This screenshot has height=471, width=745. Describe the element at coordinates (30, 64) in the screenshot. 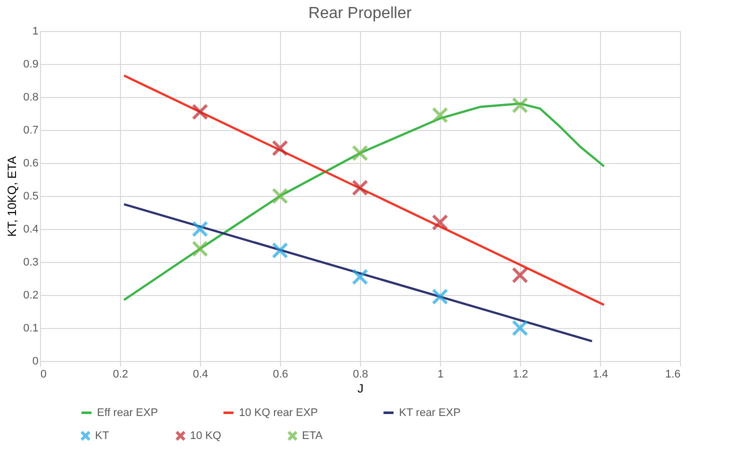

I see `y-tick-label: 0.9` at that location.